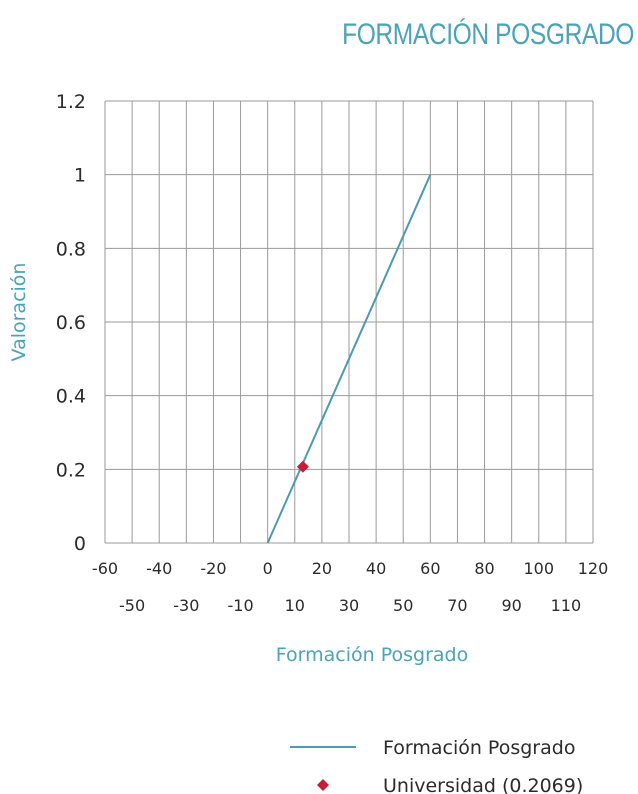 This screenshot has width=638, height=794. What do you see at coordinates (105, 568) in the screenshot?
I see `x-tick-label: -60` at bounding box center [105, 568].